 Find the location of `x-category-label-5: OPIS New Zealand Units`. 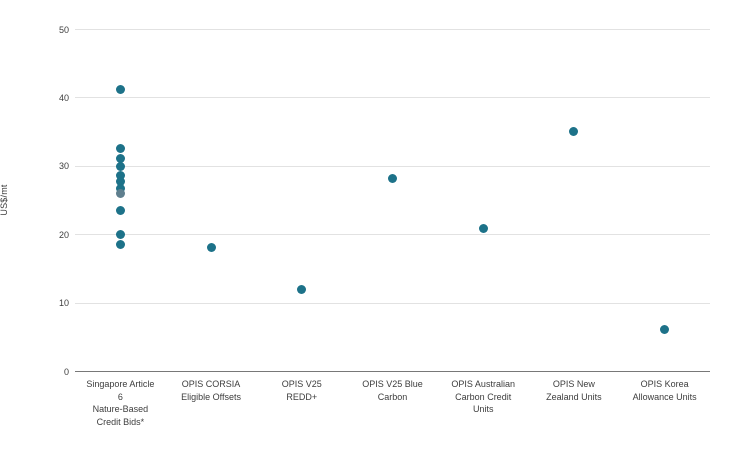

x-category-label-5: OPIS New Zealand Units is located at coordinates (574, 390).